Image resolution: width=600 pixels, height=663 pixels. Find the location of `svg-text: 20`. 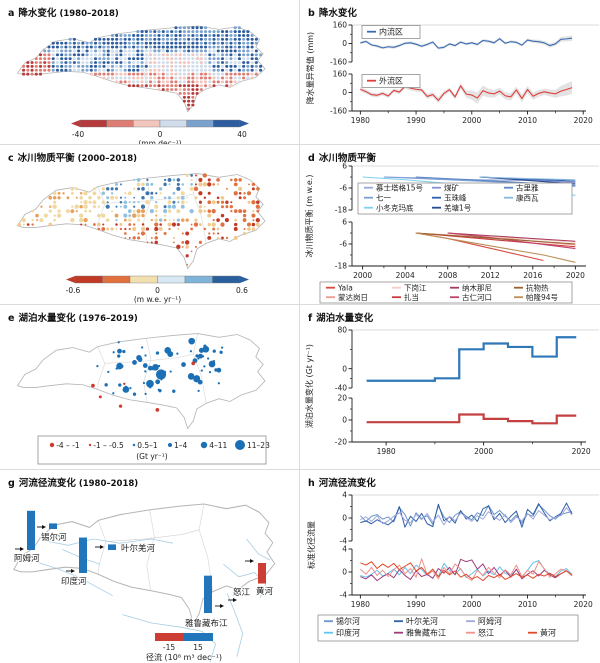

svg-text: 20 is located at coordinates (342, 398).